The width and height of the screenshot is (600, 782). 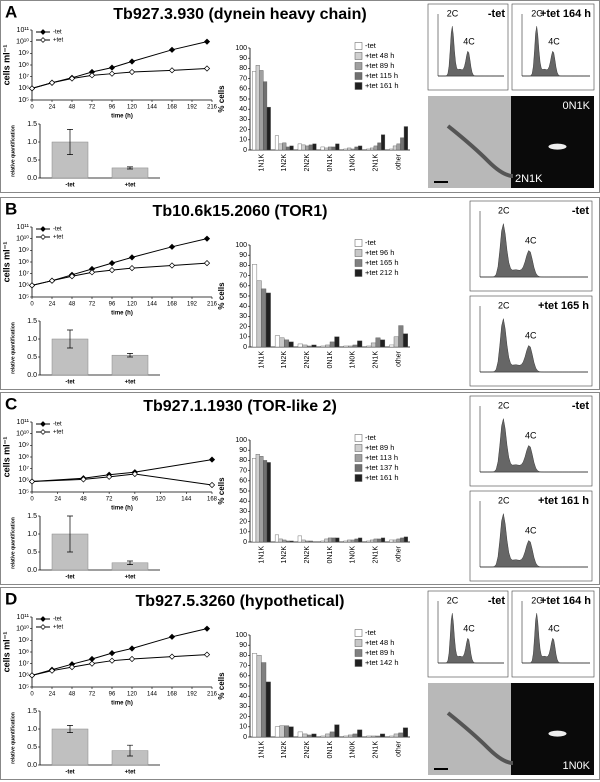 What do you see at coordinates (6, 457) in the screenshot?
I see `y-axis-label: cells ml⁻¹` at bounding box center [6, 457].